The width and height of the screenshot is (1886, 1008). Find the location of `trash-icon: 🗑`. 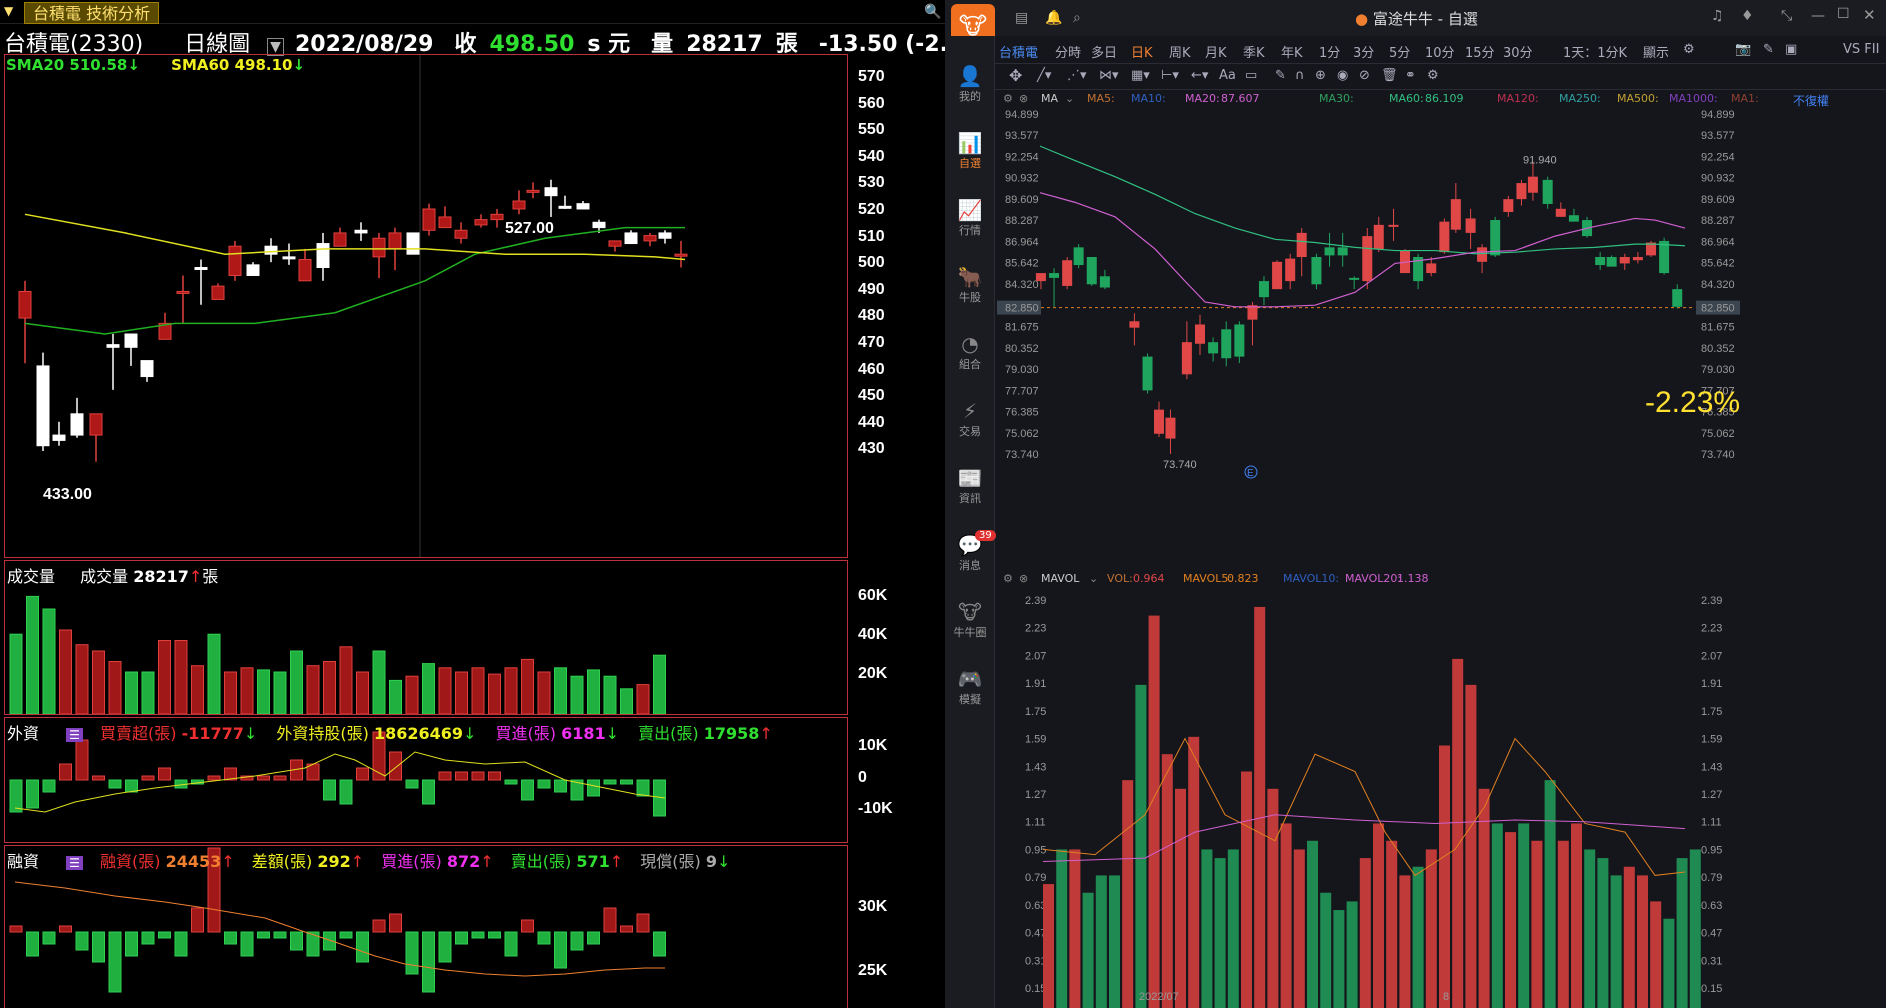

trash-icon: 🗑 is located at coordinates (1389, 75).